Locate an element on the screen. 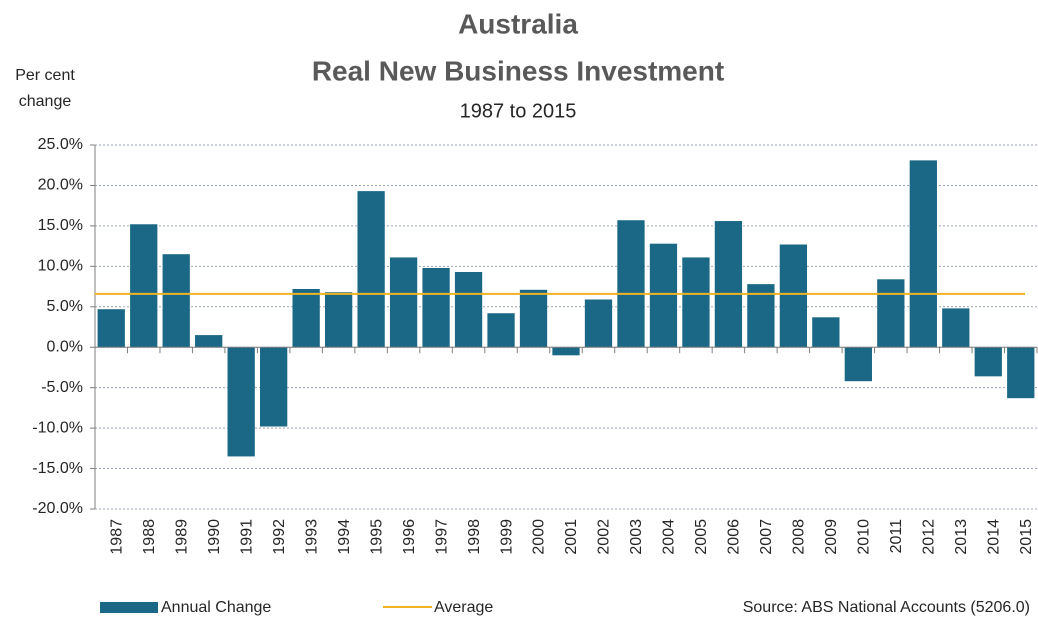  x-tick-label: 1992 is located at coordinates (279, 537).